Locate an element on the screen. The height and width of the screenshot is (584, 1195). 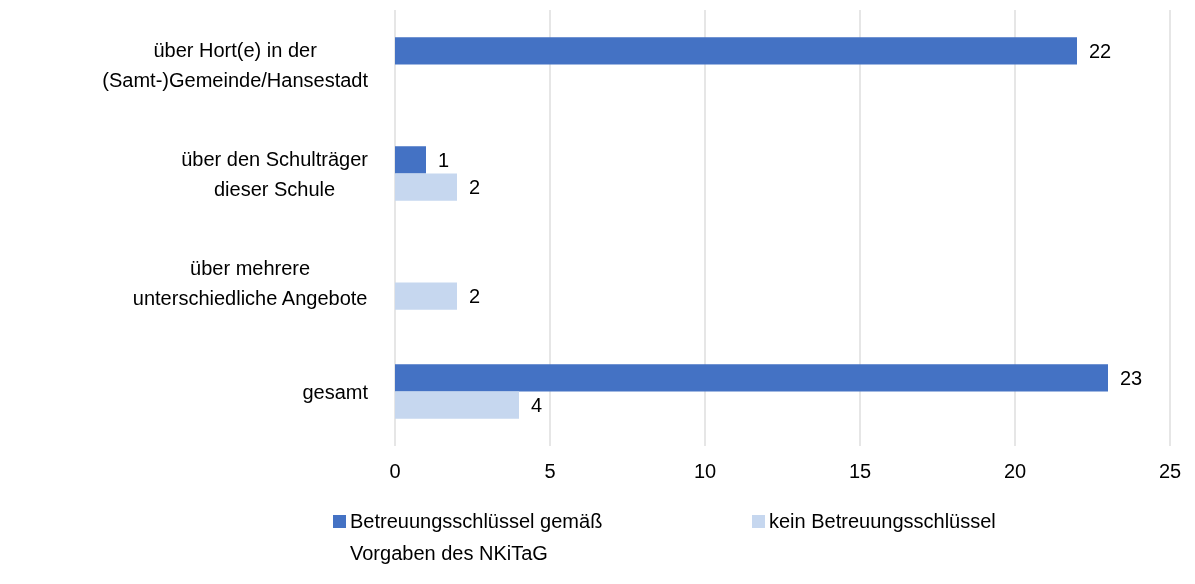
x-tick-label: 5 is located at coordinates (550, 471).